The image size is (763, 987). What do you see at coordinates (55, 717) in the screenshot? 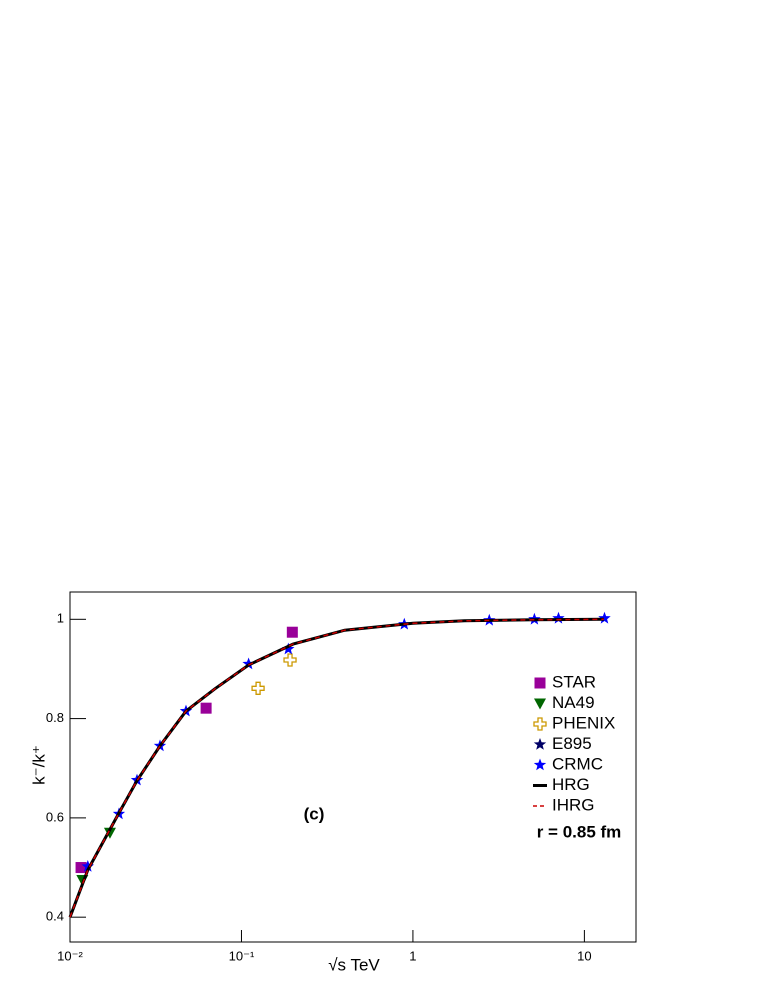
I see `y-tick-label: 0.8` at bounding box center [55, 717].